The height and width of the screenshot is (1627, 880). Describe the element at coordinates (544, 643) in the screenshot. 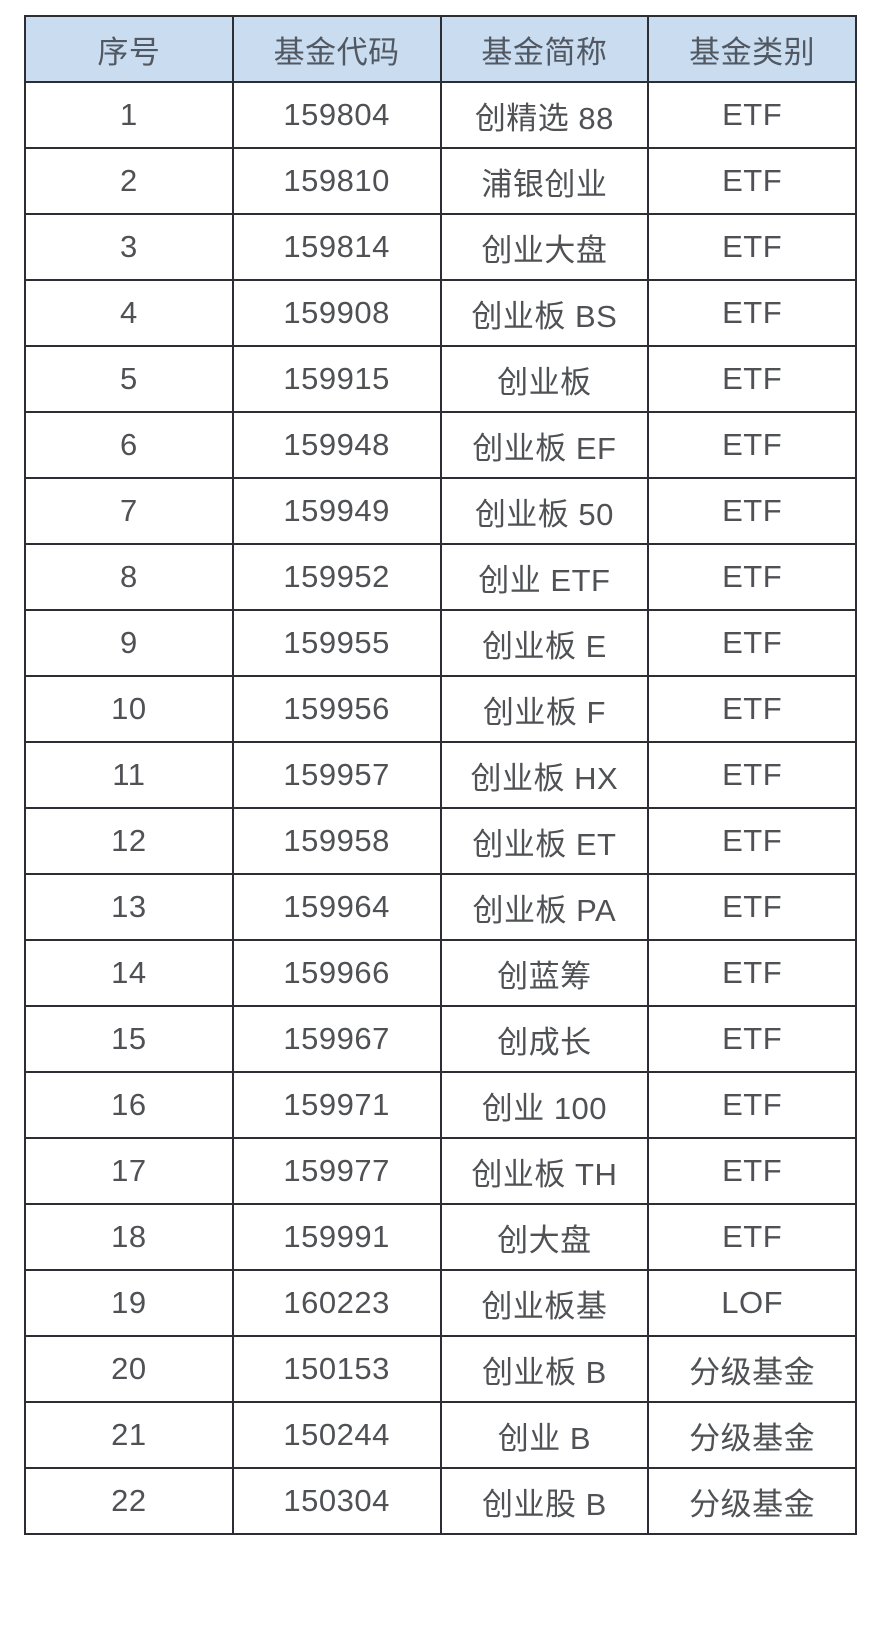

I see `cell-fund-short-name: 创业板 E` at that location.